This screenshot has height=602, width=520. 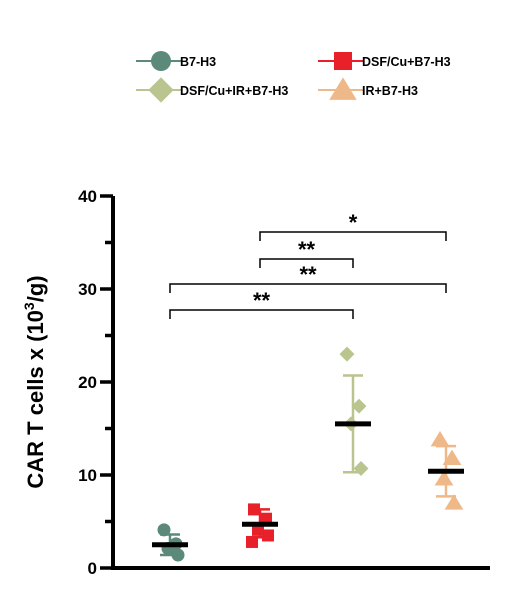 What do you see at coordinates (176, 61) in the screenshot?
I see `legend-item-b7-h3: B7-H3` at bounding box center [176, 61].